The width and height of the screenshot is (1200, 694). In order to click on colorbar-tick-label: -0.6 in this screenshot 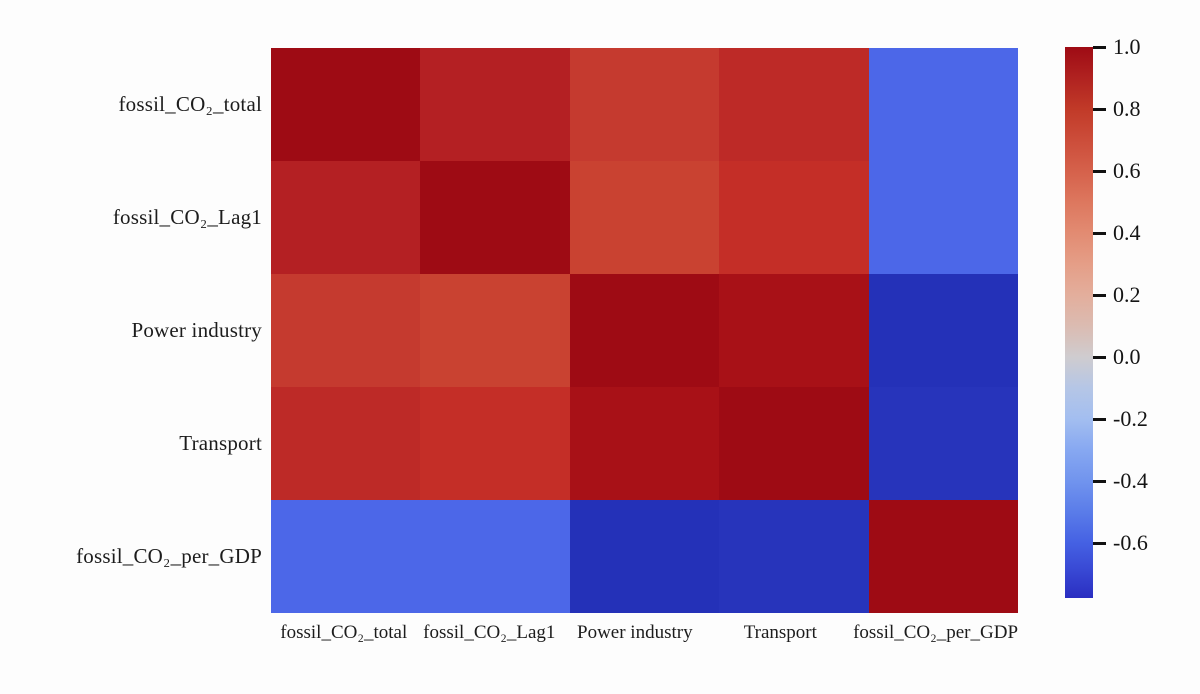, I will do `click(1130, 542)`.